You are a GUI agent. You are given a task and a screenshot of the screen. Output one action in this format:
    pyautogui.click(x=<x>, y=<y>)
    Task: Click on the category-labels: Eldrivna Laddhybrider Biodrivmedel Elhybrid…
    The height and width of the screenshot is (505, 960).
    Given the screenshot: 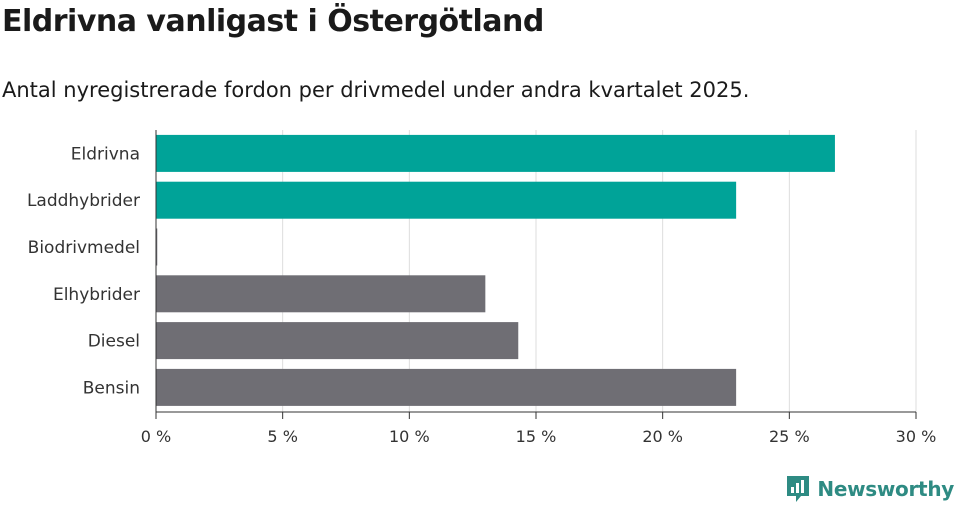 What is the action you would take?
    pyautogui.click(x=83, y=271)
    